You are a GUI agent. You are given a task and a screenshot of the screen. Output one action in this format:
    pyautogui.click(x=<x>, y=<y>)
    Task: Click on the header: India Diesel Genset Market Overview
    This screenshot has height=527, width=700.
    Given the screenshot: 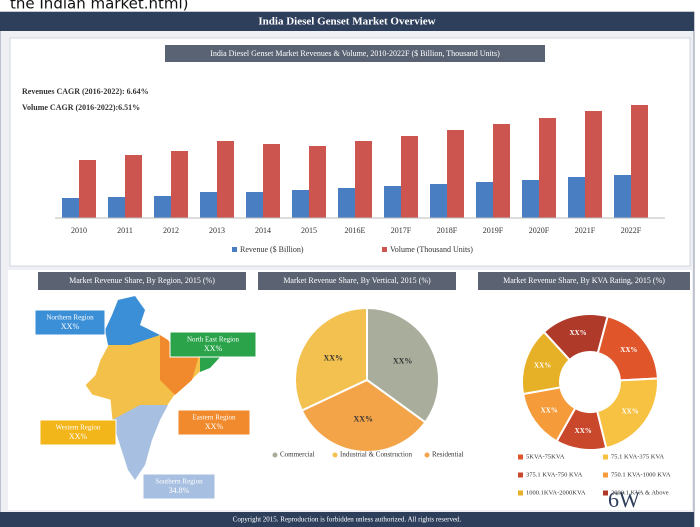 What is the action you would take?
    pyautogui.click(x=346, y=22)
    